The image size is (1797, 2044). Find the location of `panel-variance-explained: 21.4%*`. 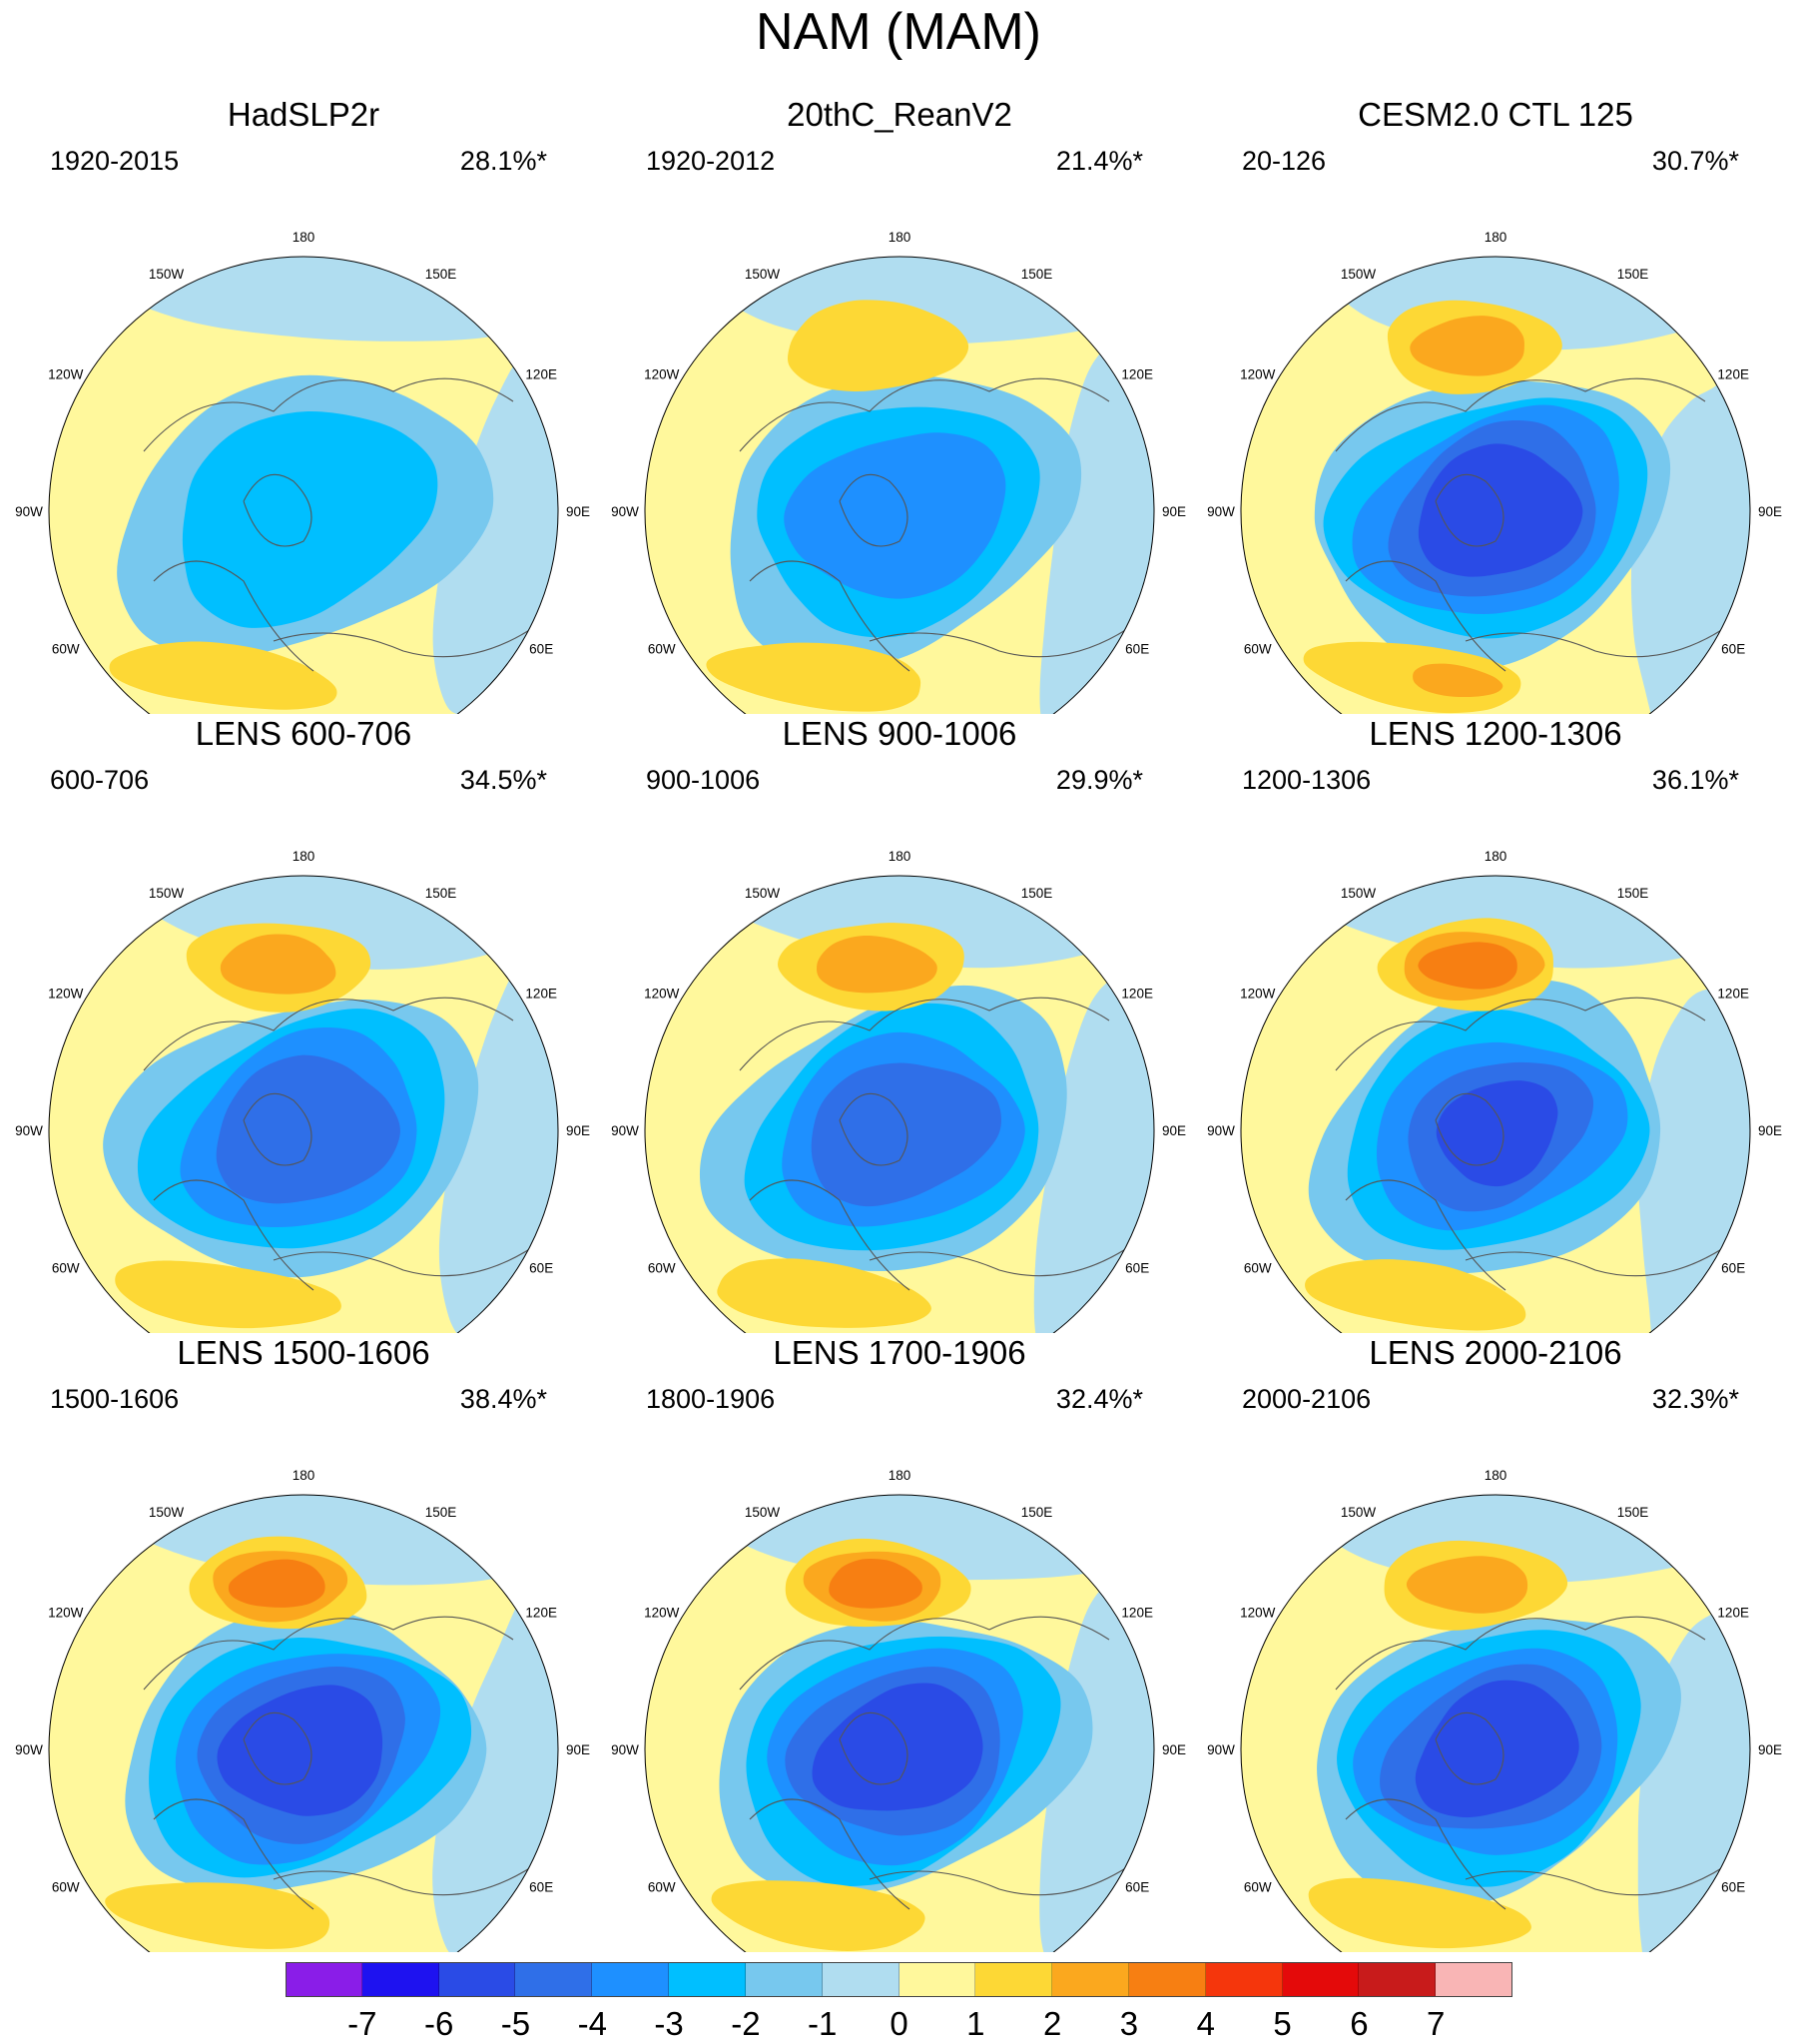

panel-variance-explained: 21.4%* is located at coordinates (1099, 161).